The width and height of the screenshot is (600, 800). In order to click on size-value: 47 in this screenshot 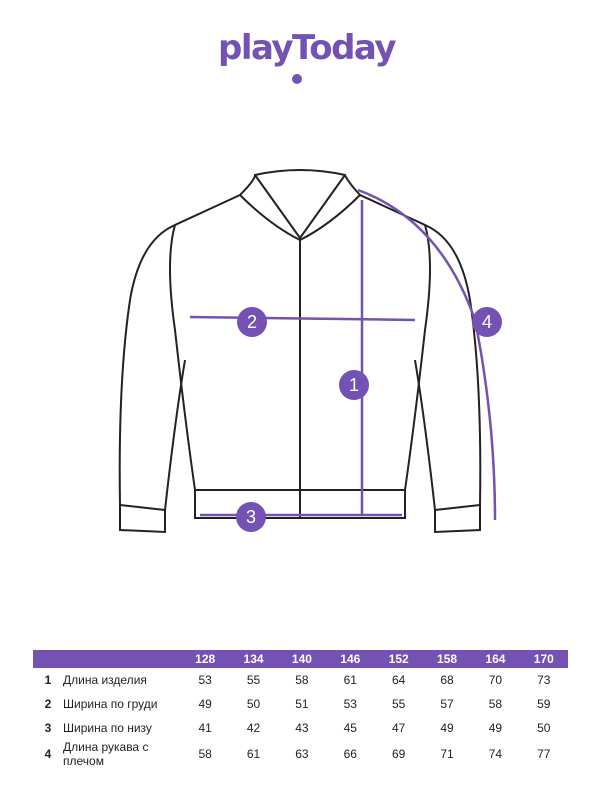, I will do `click(399, 728)`.